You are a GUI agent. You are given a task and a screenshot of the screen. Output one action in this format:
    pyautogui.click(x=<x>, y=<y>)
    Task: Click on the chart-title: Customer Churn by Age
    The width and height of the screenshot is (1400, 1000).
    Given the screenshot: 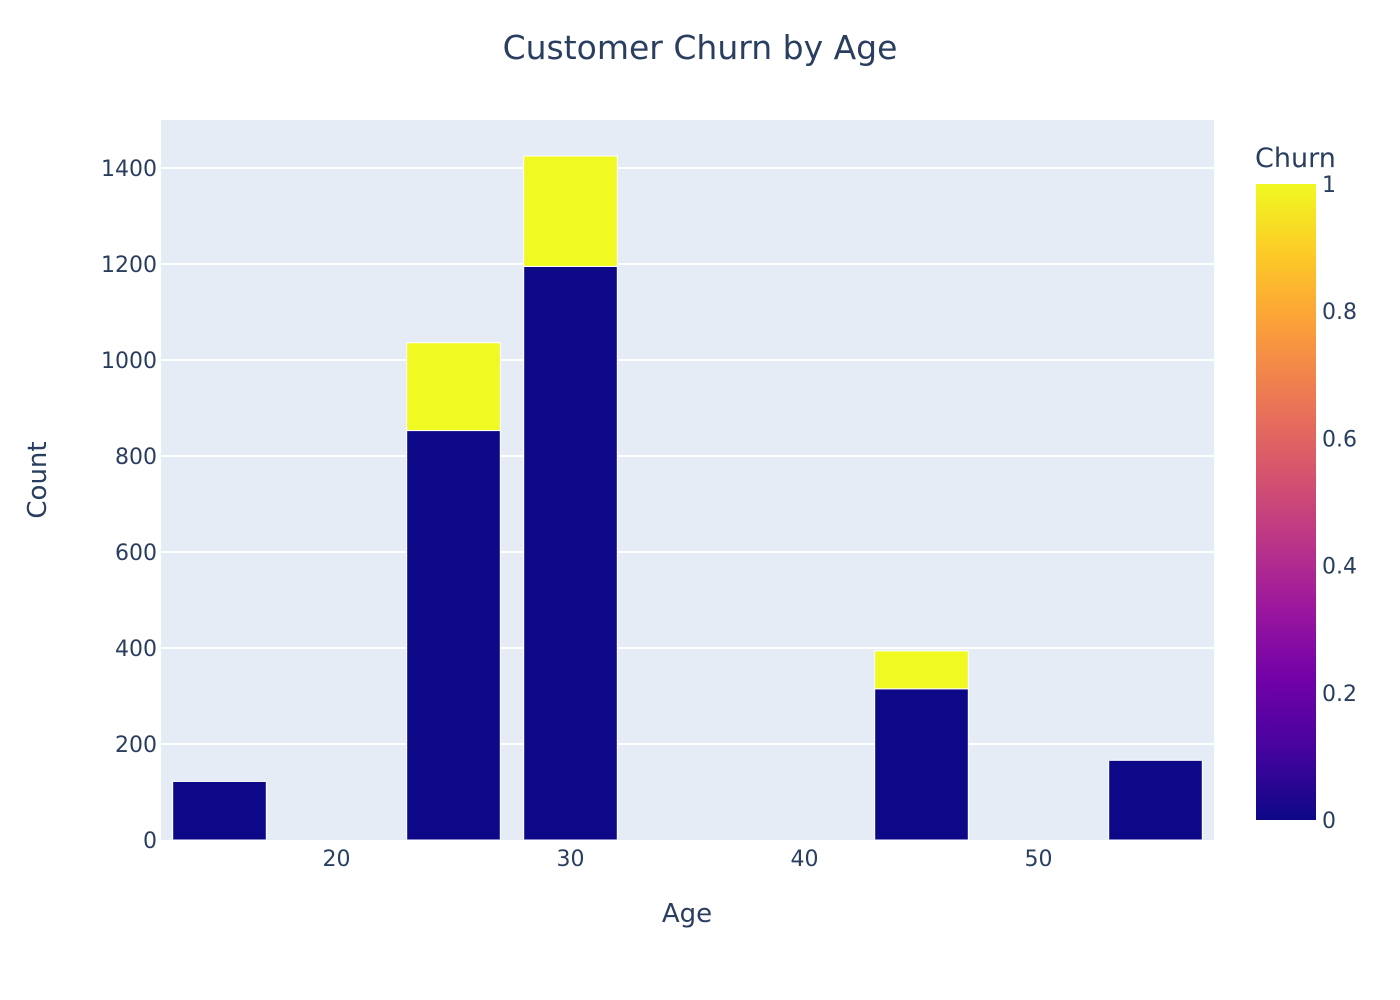 What is the action you would take?
    pyautogui.click(x=700, y=47)
    